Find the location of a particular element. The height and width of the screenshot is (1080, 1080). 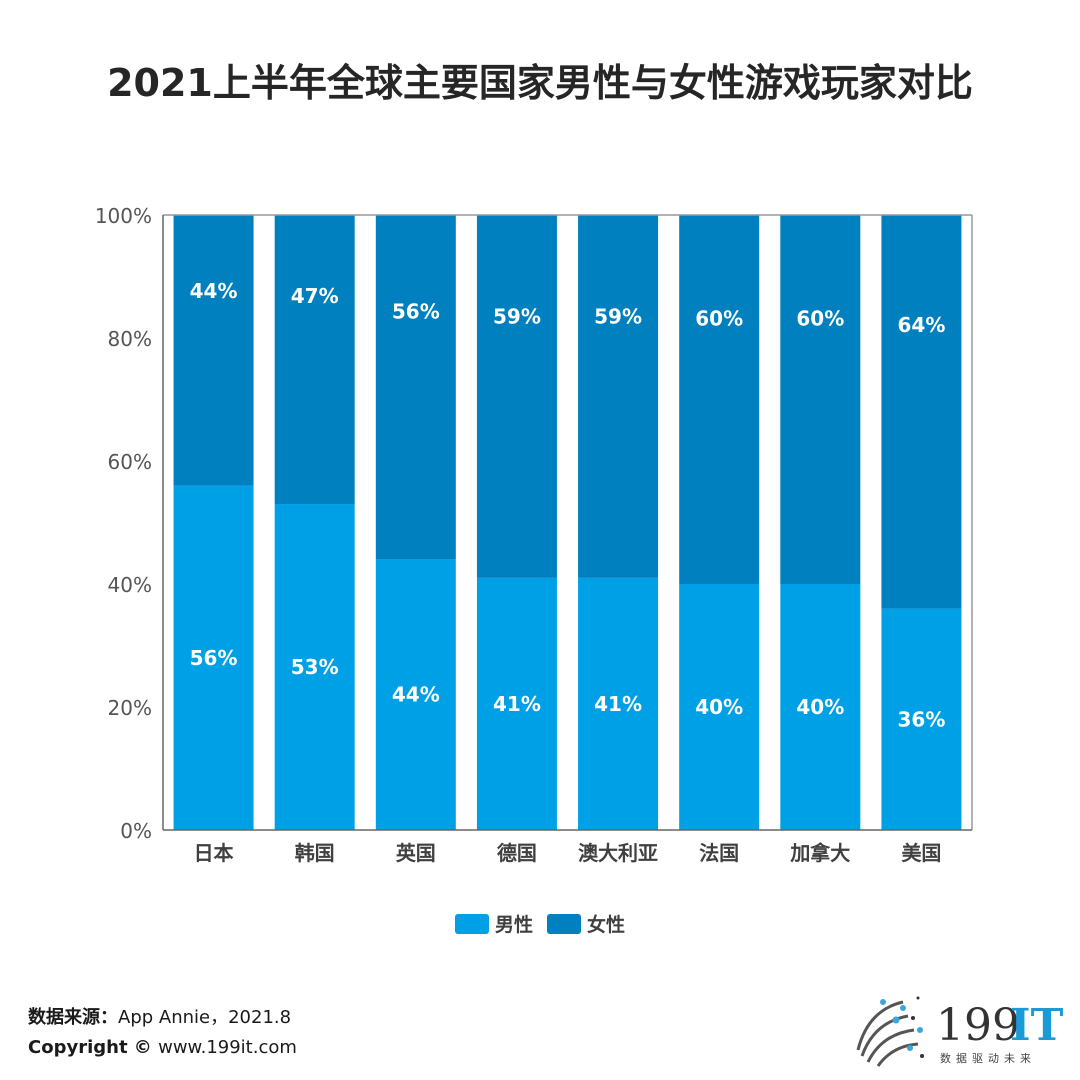

logo-dots-icon is located at coordinates (890, 1031).